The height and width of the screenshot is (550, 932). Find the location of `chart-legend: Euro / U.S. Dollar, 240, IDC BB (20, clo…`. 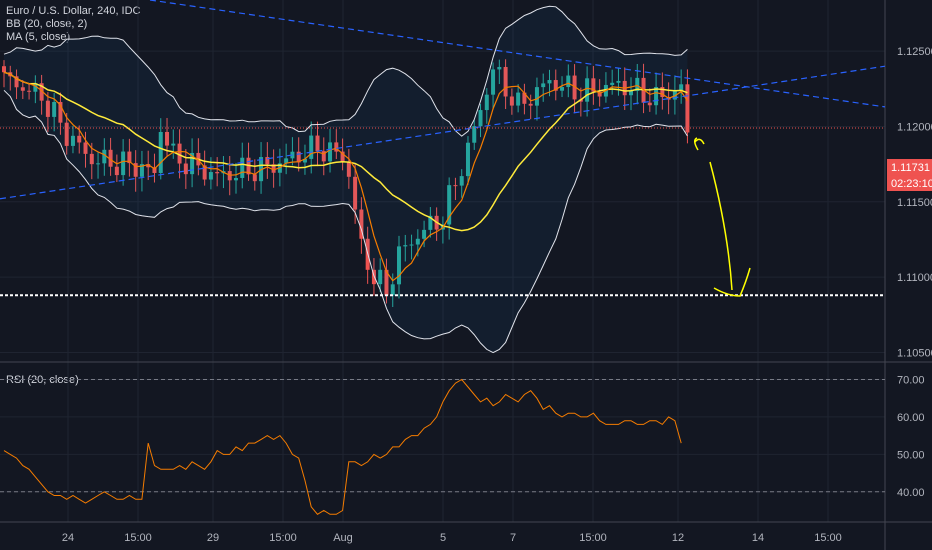

chart-legend: Euro / U.S. Dollar, 240, IDC BB (20, clo… is located at coordinates (73, 24).